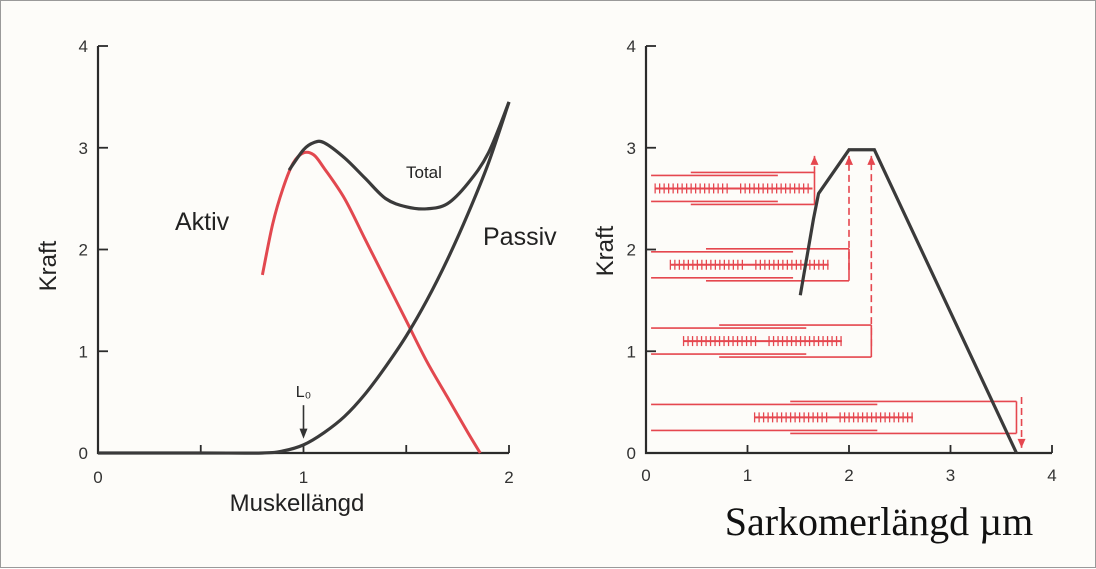 The image size is (1096, 569). I want to click on left-y-tick-label: 0, so click(83, 453).